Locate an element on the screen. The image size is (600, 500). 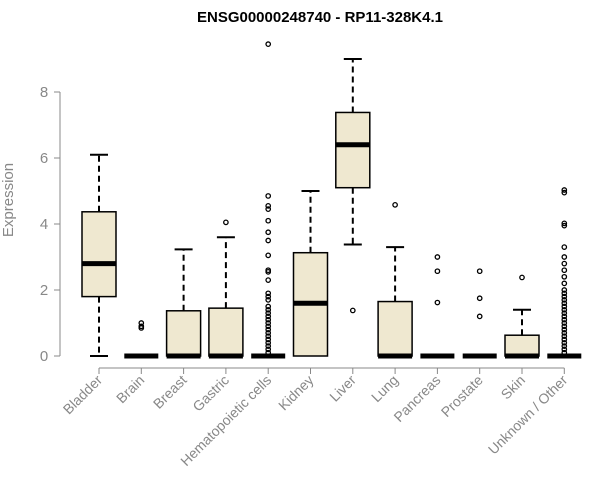
x-tick-label: Prostate is located at coordinates (462, 396).